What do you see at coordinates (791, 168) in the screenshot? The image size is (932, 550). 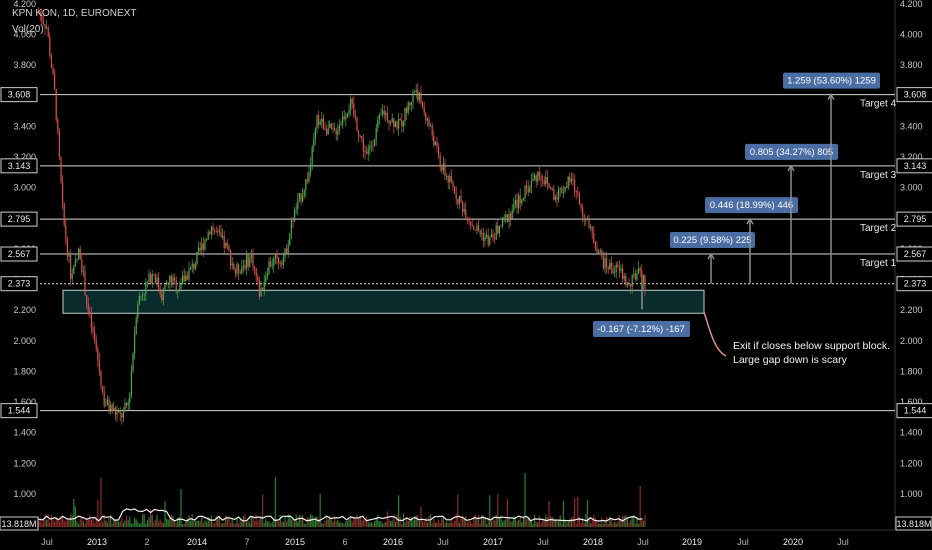 I see `measure-arrow` at bounding box center [791, 168].